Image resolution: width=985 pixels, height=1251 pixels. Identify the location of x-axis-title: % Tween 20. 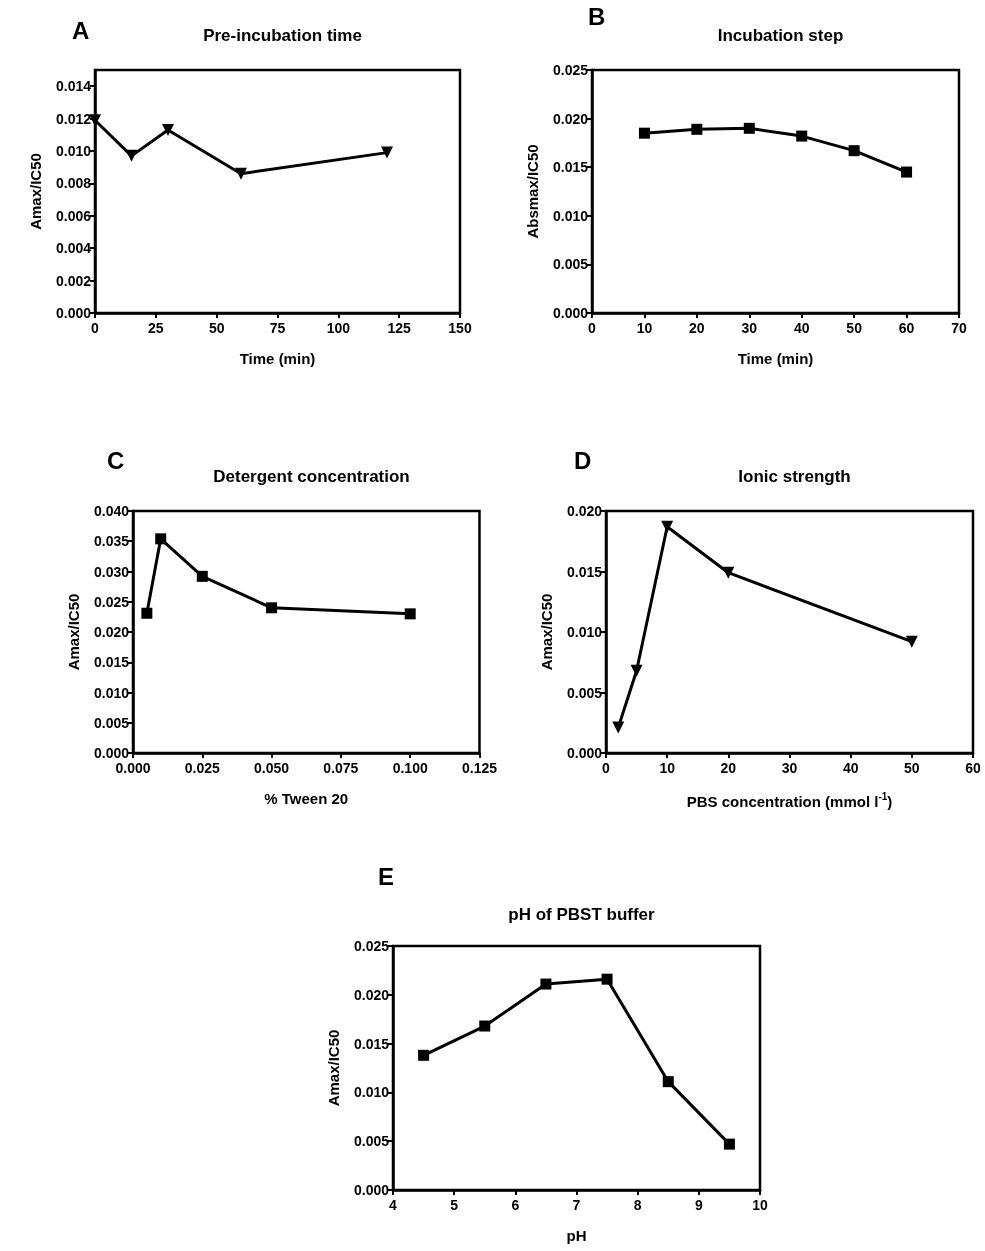
(306, 798).